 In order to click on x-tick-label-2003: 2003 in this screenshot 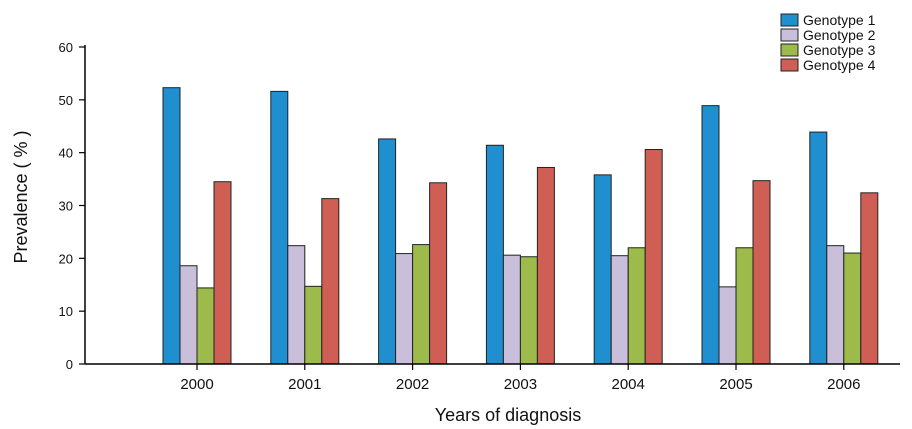, I will do `click(520, 384)`.